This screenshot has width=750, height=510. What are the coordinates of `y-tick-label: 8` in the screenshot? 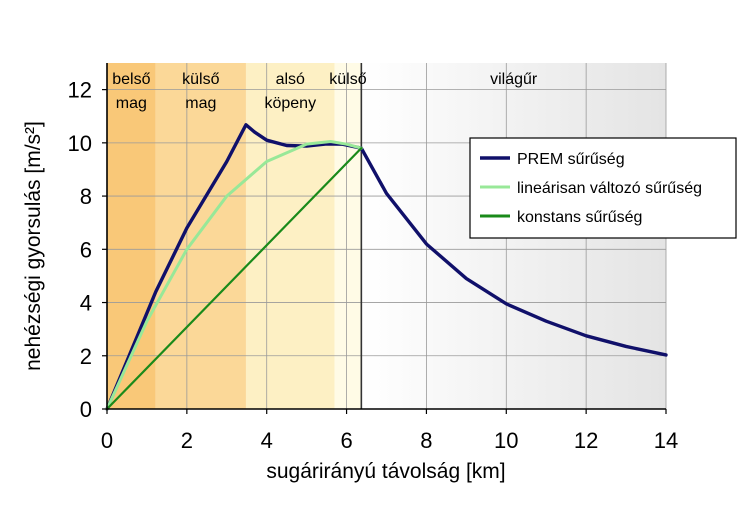 It's located at (86, 196).